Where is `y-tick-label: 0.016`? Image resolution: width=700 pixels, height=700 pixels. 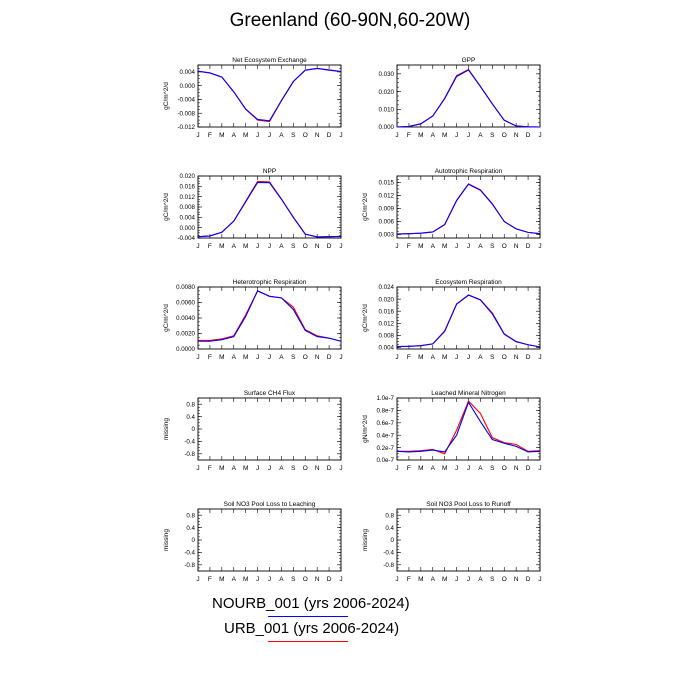 y-tick-label: 0.016 is located at coordinates (387, 311).